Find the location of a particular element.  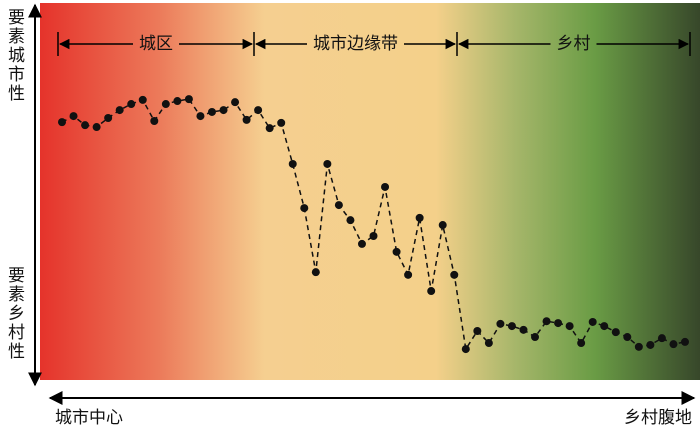

zone-brackets is located at coordinates (374, 44).